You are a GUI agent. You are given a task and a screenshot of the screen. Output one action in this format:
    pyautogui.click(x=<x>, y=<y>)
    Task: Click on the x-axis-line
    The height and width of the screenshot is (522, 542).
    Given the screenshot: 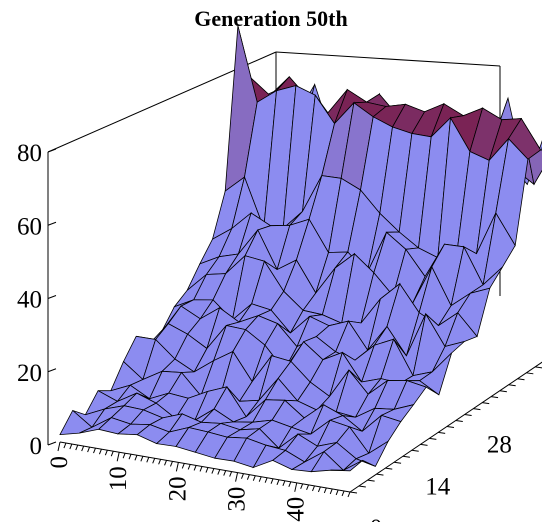 What is the action you would take?
    pyautogui.click(x=205, y=467)
    